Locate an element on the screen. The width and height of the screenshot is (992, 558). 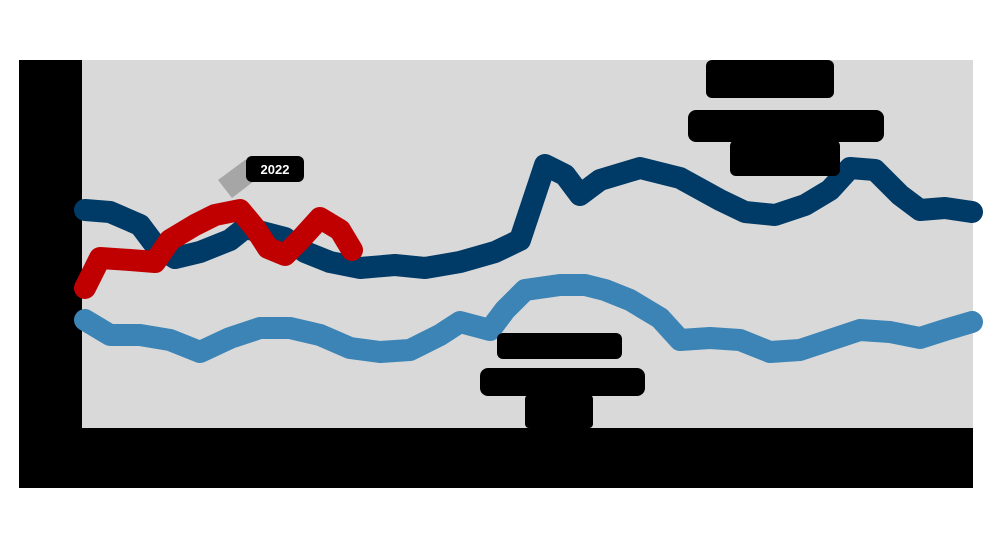
annotation-box-top-right is located at coordinates (786, 118).